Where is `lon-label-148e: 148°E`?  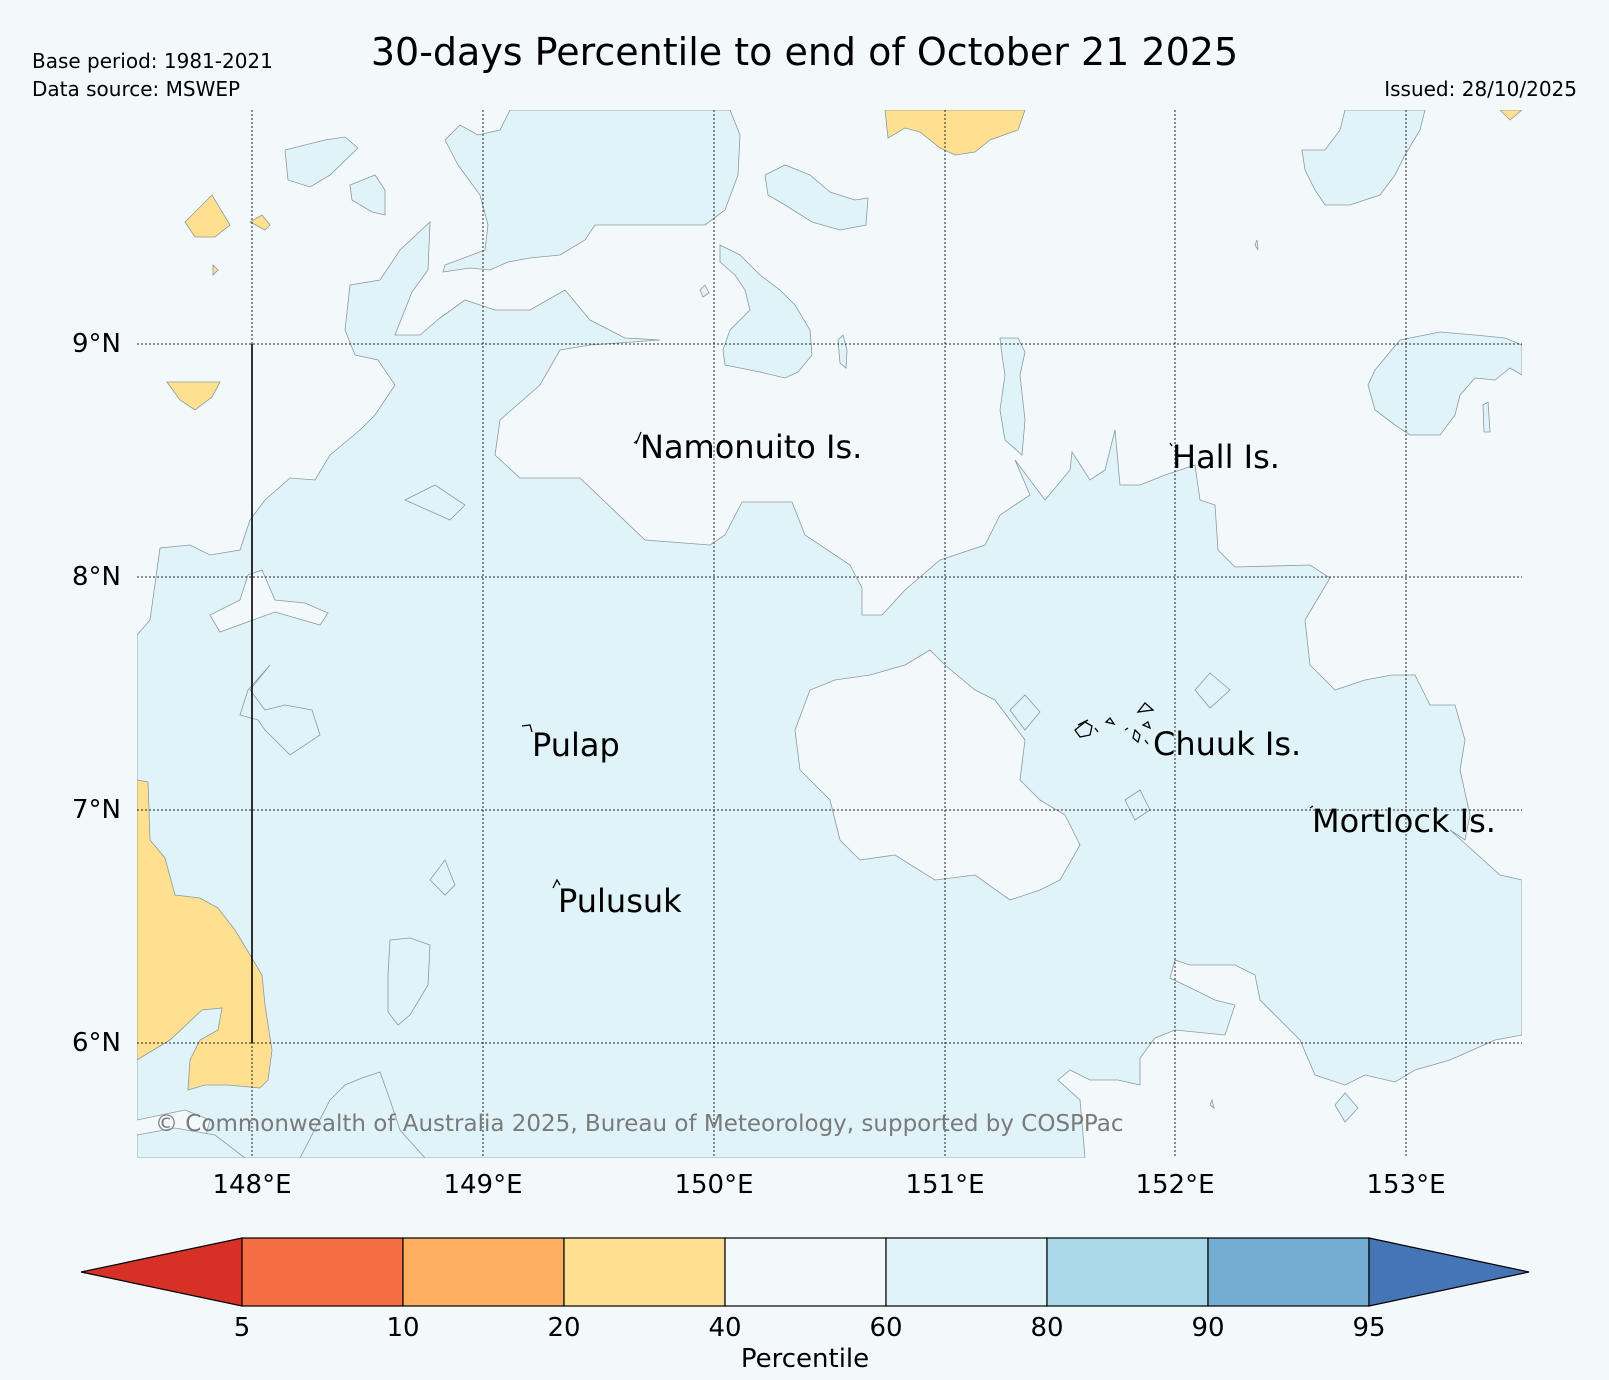 lon-label-148e: 148°E is located at coordinates (251, 1185).